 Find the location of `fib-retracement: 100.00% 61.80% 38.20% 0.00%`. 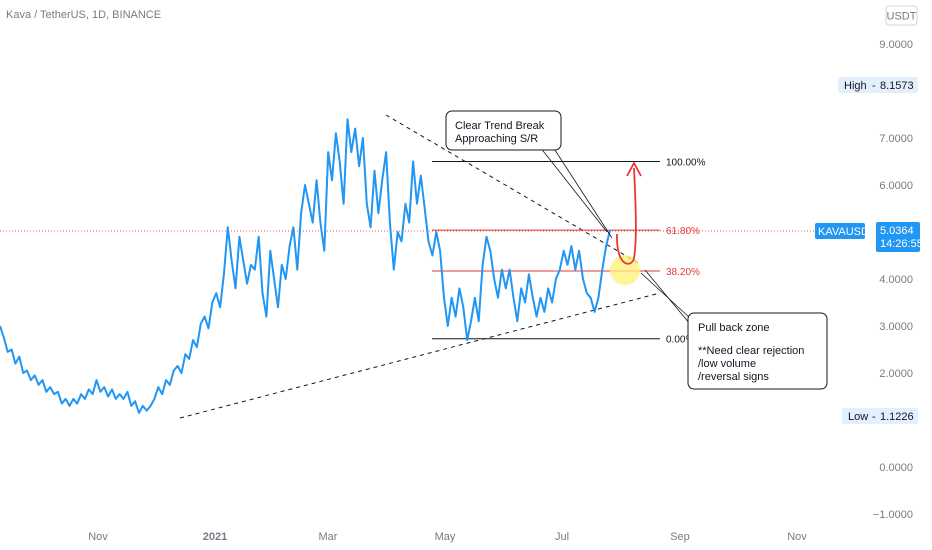

fib-retracement: 100.00% 61.80% 38.20% 0.00% is located at coordinates (569, 252).